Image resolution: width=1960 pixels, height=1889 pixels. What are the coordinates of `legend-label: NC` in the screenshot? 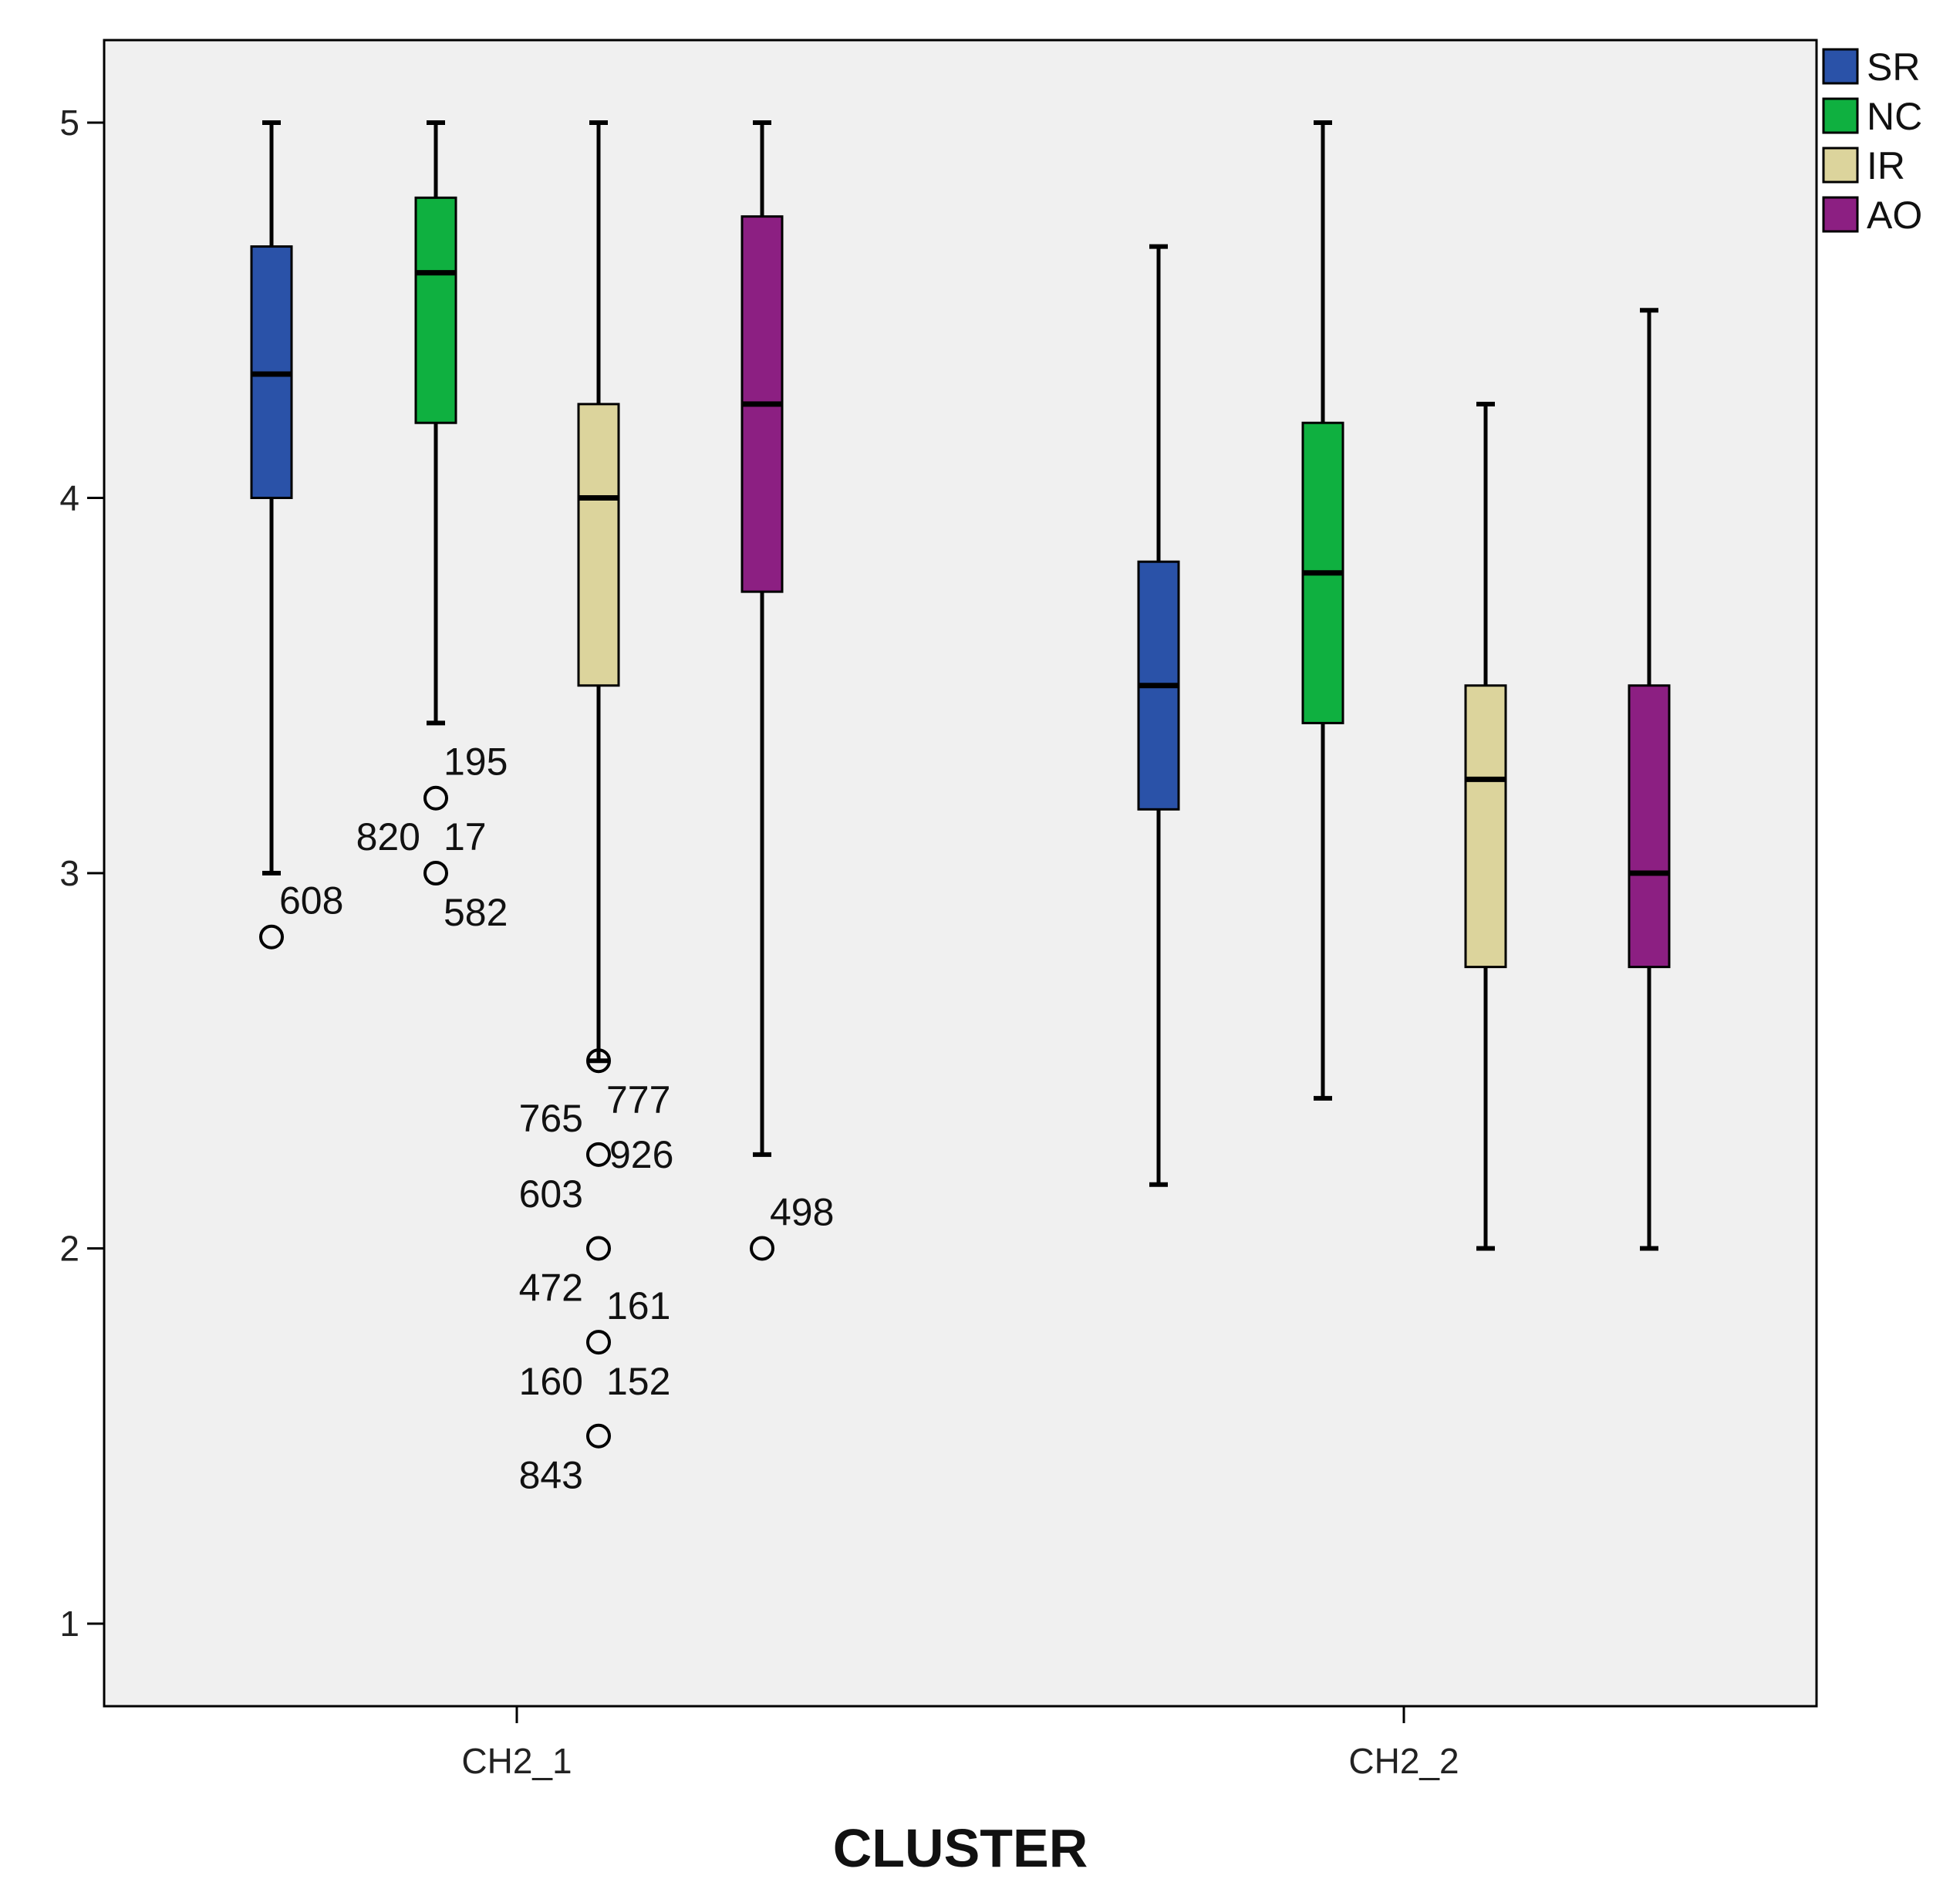 It's located at (1895, 116).